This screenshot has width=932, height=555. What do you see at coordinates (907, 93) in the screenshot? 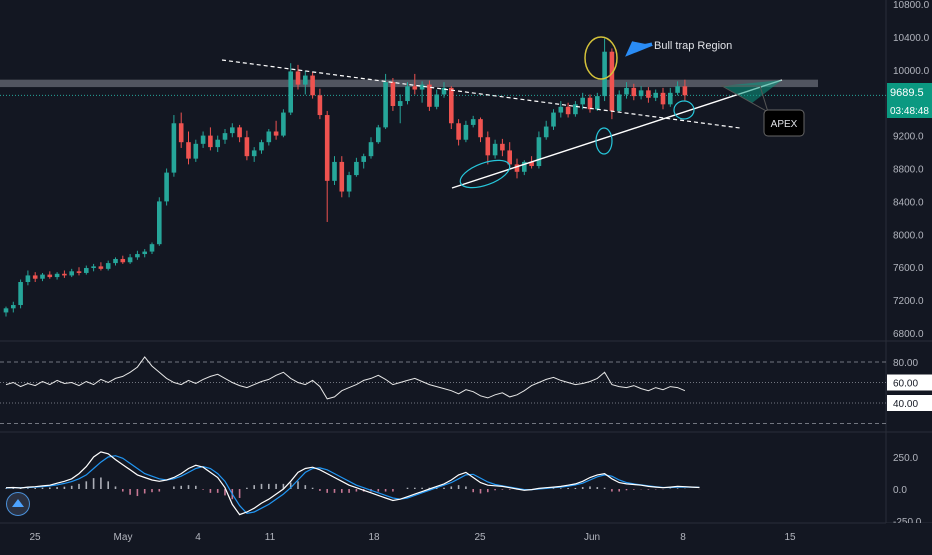
I see `last-price: 9689.5` at bounding box center [907, 93].